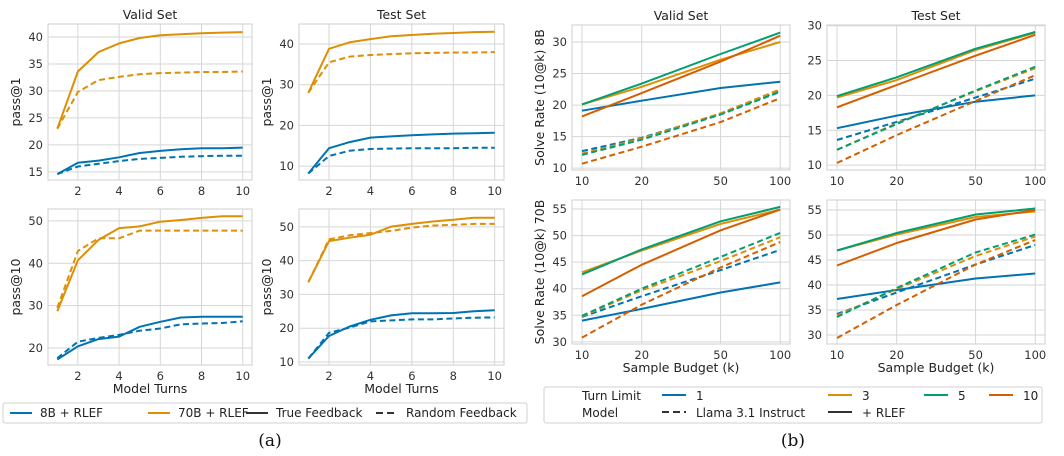 This screenshot has height=456, width=1064. What do you see at coordinates (15, 286) in the screenshot?
I see `y-axis-label: pass@10` at bounding box center [15, 286].